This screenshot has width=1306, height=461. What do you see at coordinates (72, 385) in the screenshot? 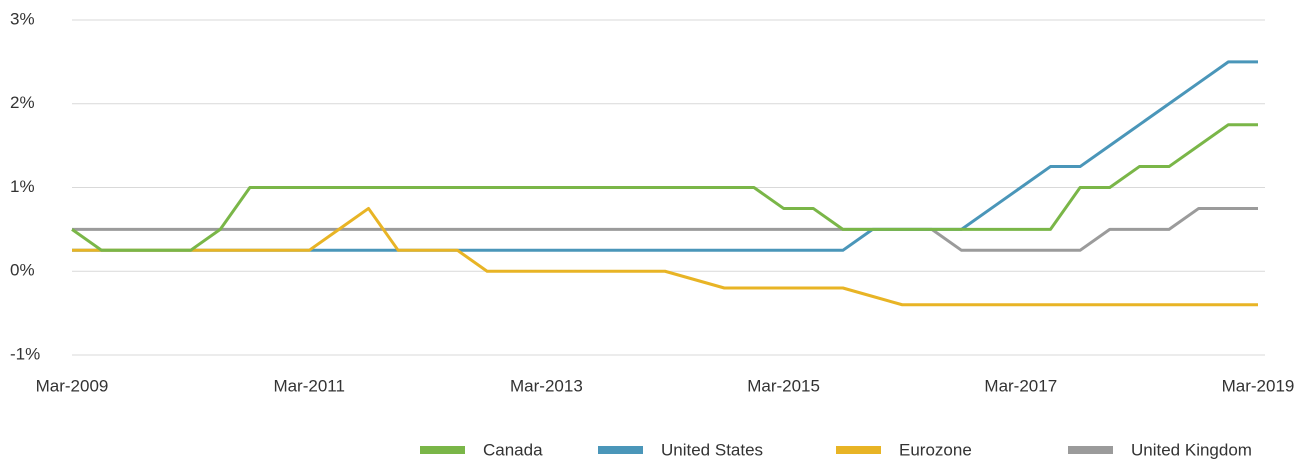
I see `x-tick-label: Mar-2009` at bounding box center [72, 385].